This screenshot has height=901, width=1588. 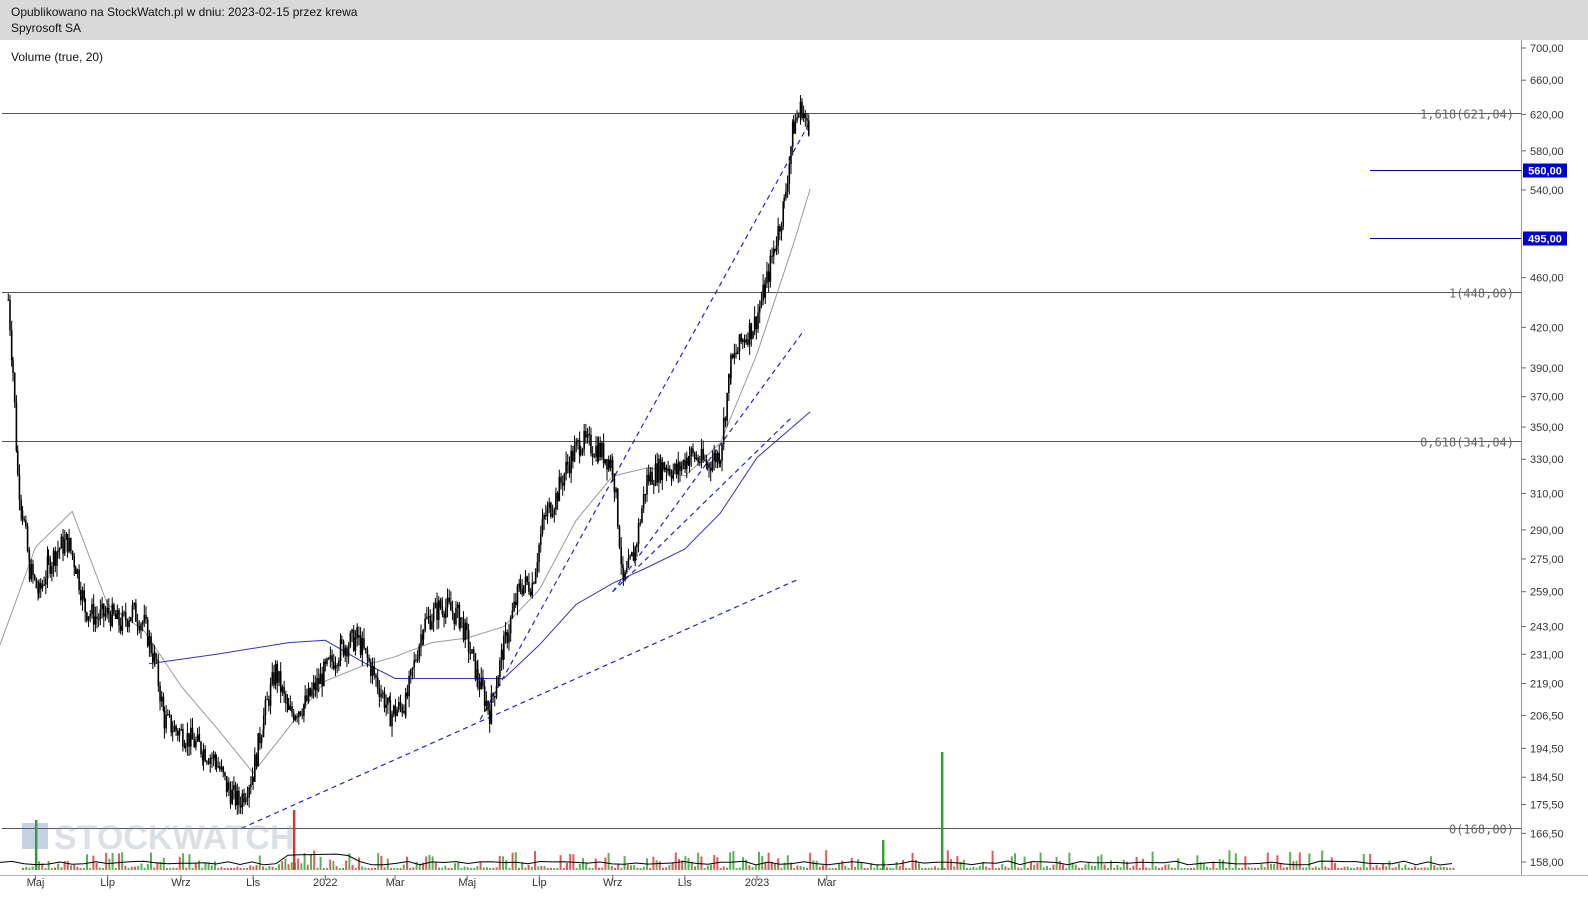 I want to click on price-tick-label: 243,00, so click(x=1547, y=628).